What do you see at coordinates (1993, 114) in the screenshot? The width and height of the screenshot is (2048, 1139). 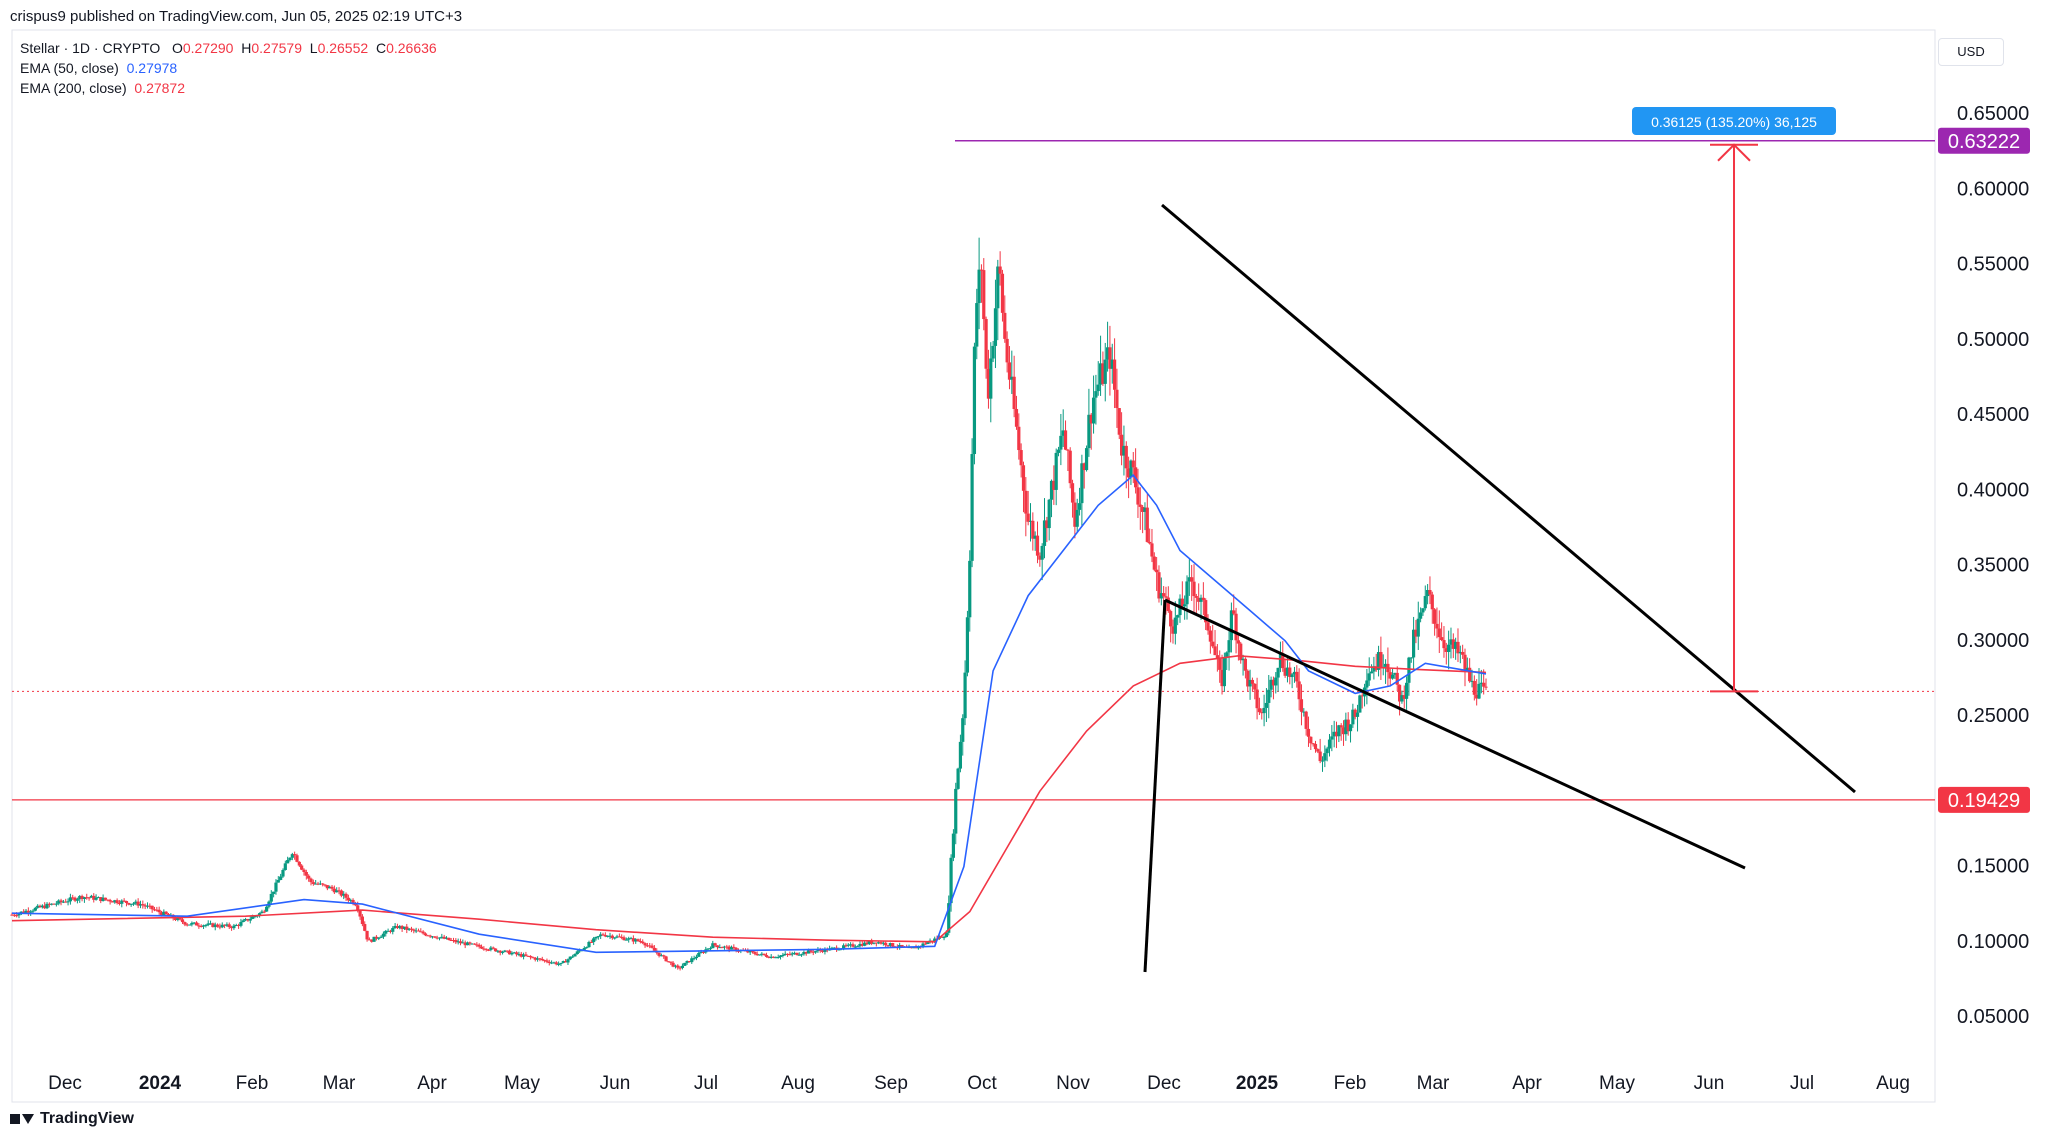 I see `y-tick-label: 0.65000` at bounding box center [1993, 114].